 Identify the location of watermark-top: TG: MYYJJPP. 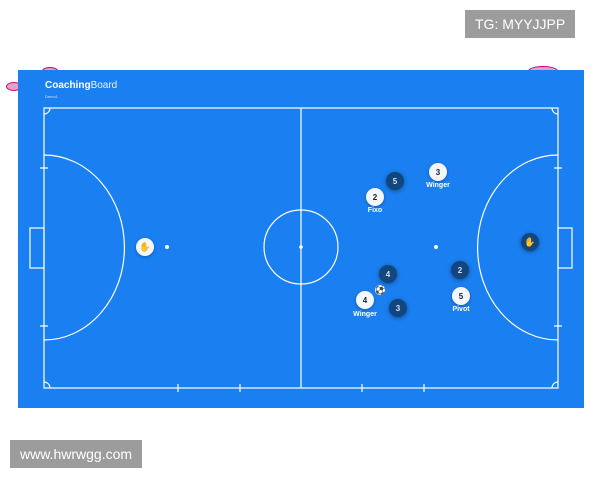
(520, 24).